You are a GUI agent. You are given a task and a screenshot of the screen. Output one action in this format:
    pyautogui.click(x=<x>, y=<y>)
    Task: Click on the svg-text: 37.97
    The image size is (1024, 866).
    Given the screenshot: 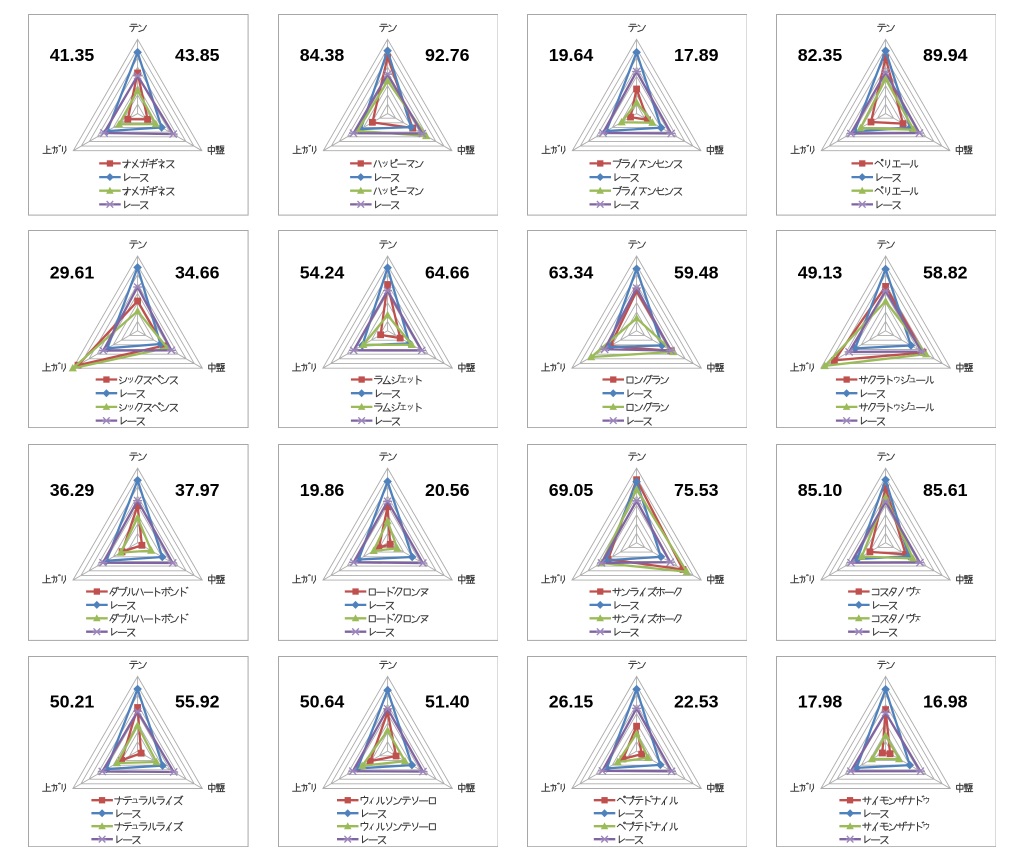 What is the action you would take?
    pyautogui.click(x=197, y=490)
    